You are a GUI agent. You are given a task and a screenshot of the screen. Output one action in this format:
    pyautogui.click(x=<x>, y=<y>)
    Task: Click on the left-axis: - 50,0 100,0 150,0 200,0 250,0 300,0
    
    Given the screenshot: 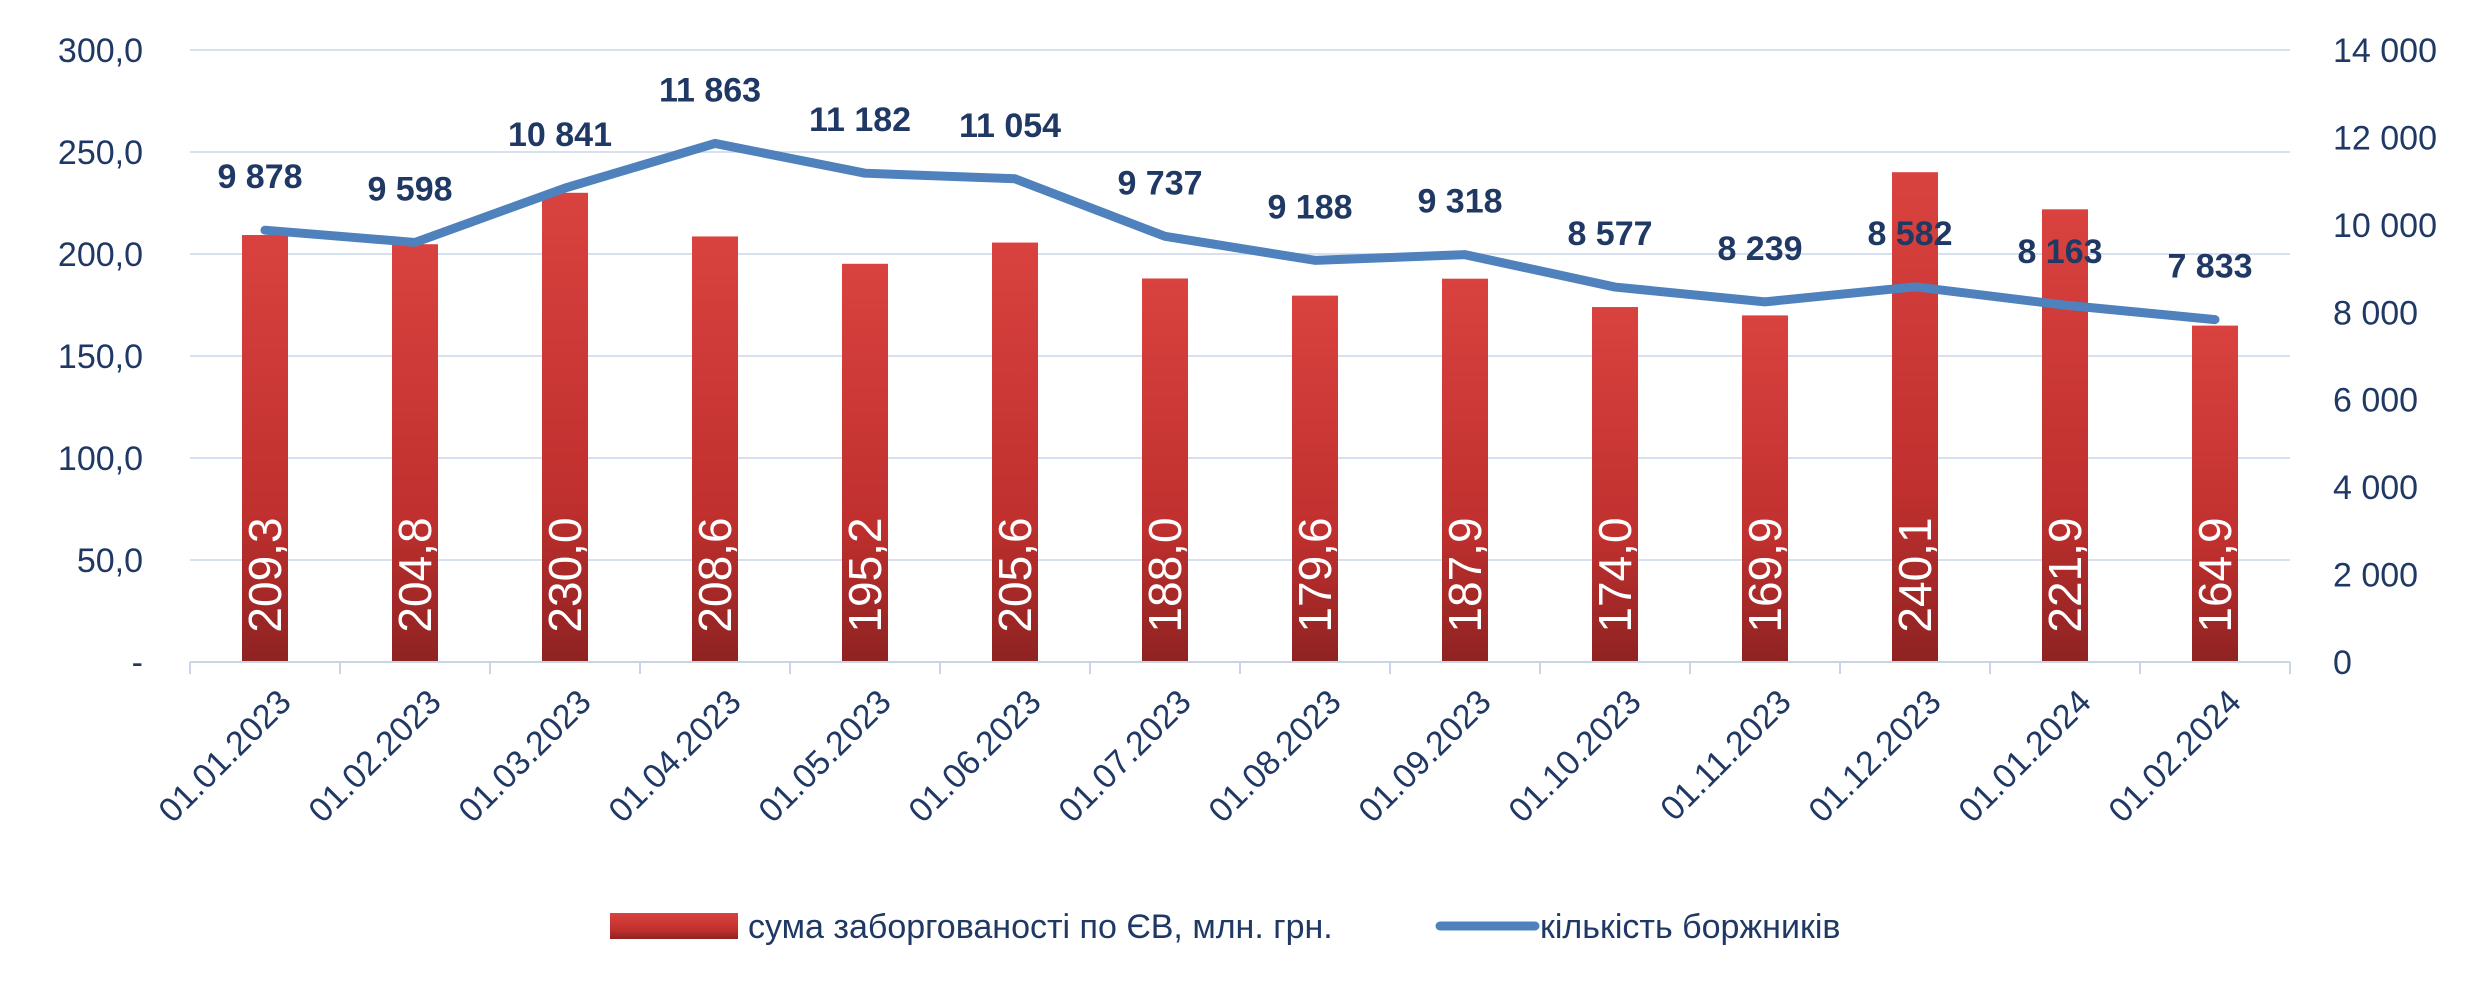 What is the action you would take?
    pyautogui.click(x=100, y=357)
    